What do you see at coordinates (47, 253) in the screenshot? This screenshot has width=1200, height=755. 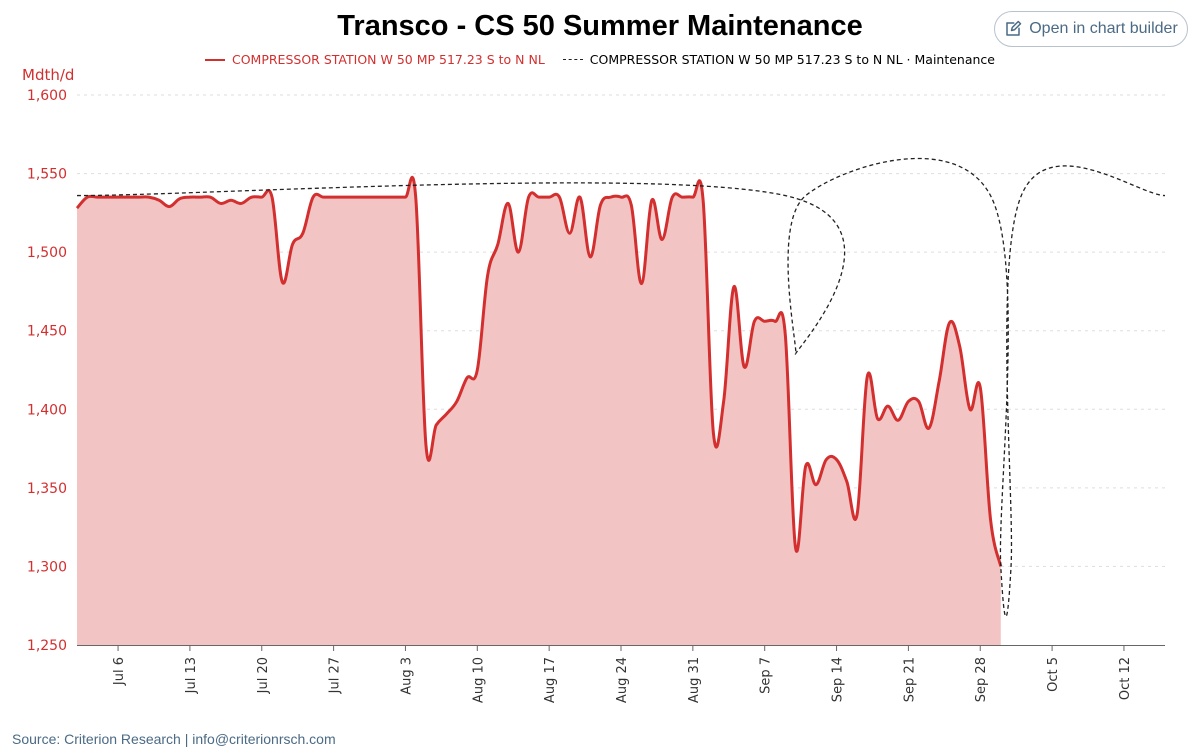 I see `y-tick-label: 1,500` at bounding box center [47, 253].